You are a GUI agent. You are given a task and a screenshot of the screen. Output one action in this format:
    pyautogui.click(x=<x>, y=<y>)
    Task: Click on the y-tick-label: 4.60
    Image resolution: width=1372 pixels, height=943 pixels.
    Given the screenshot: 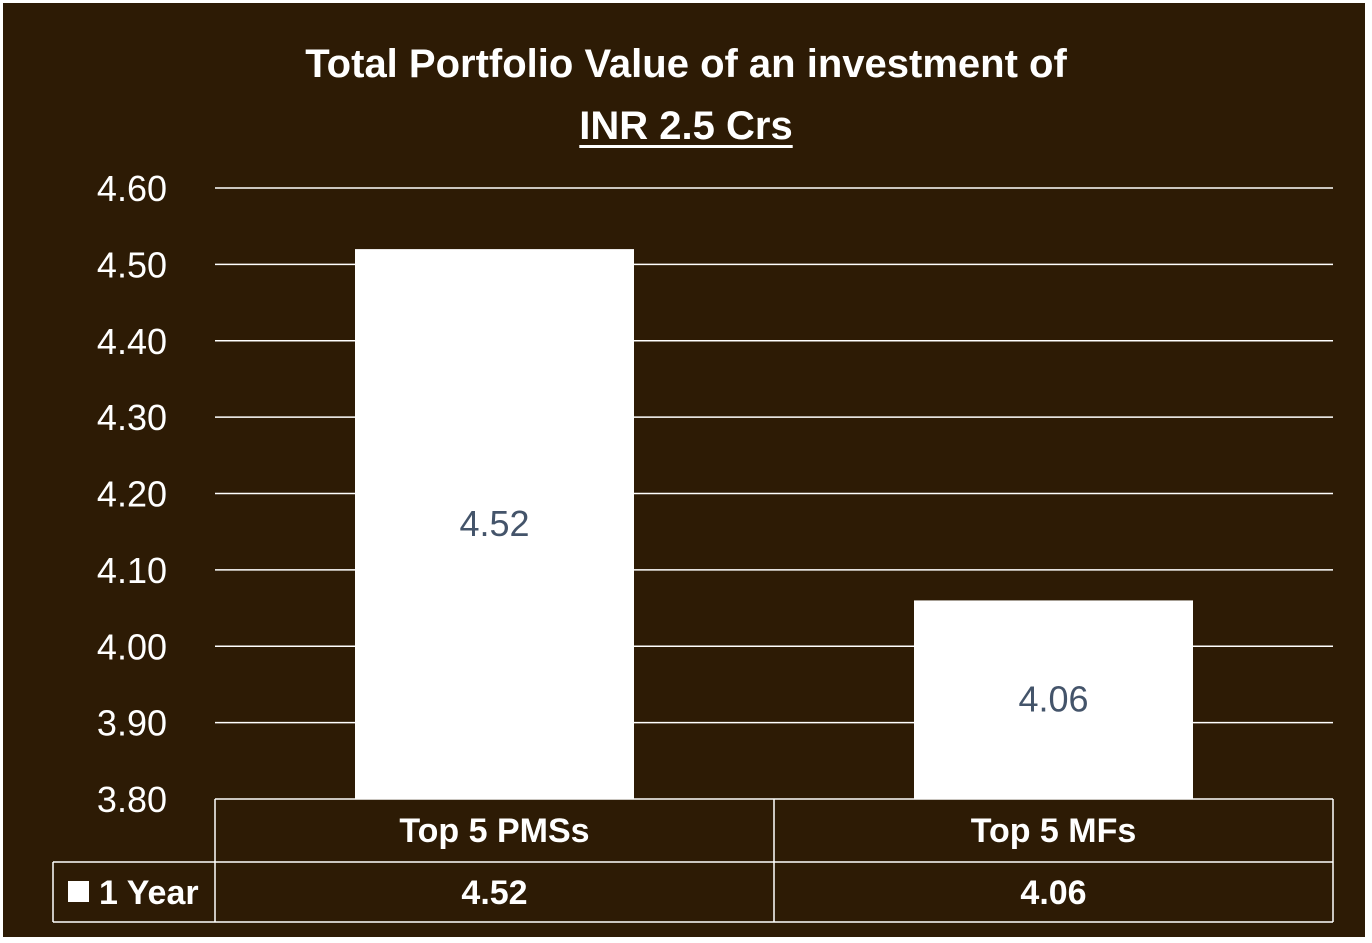 What is the action you would take?
    pyautogui.click(x=132, y=188)
    